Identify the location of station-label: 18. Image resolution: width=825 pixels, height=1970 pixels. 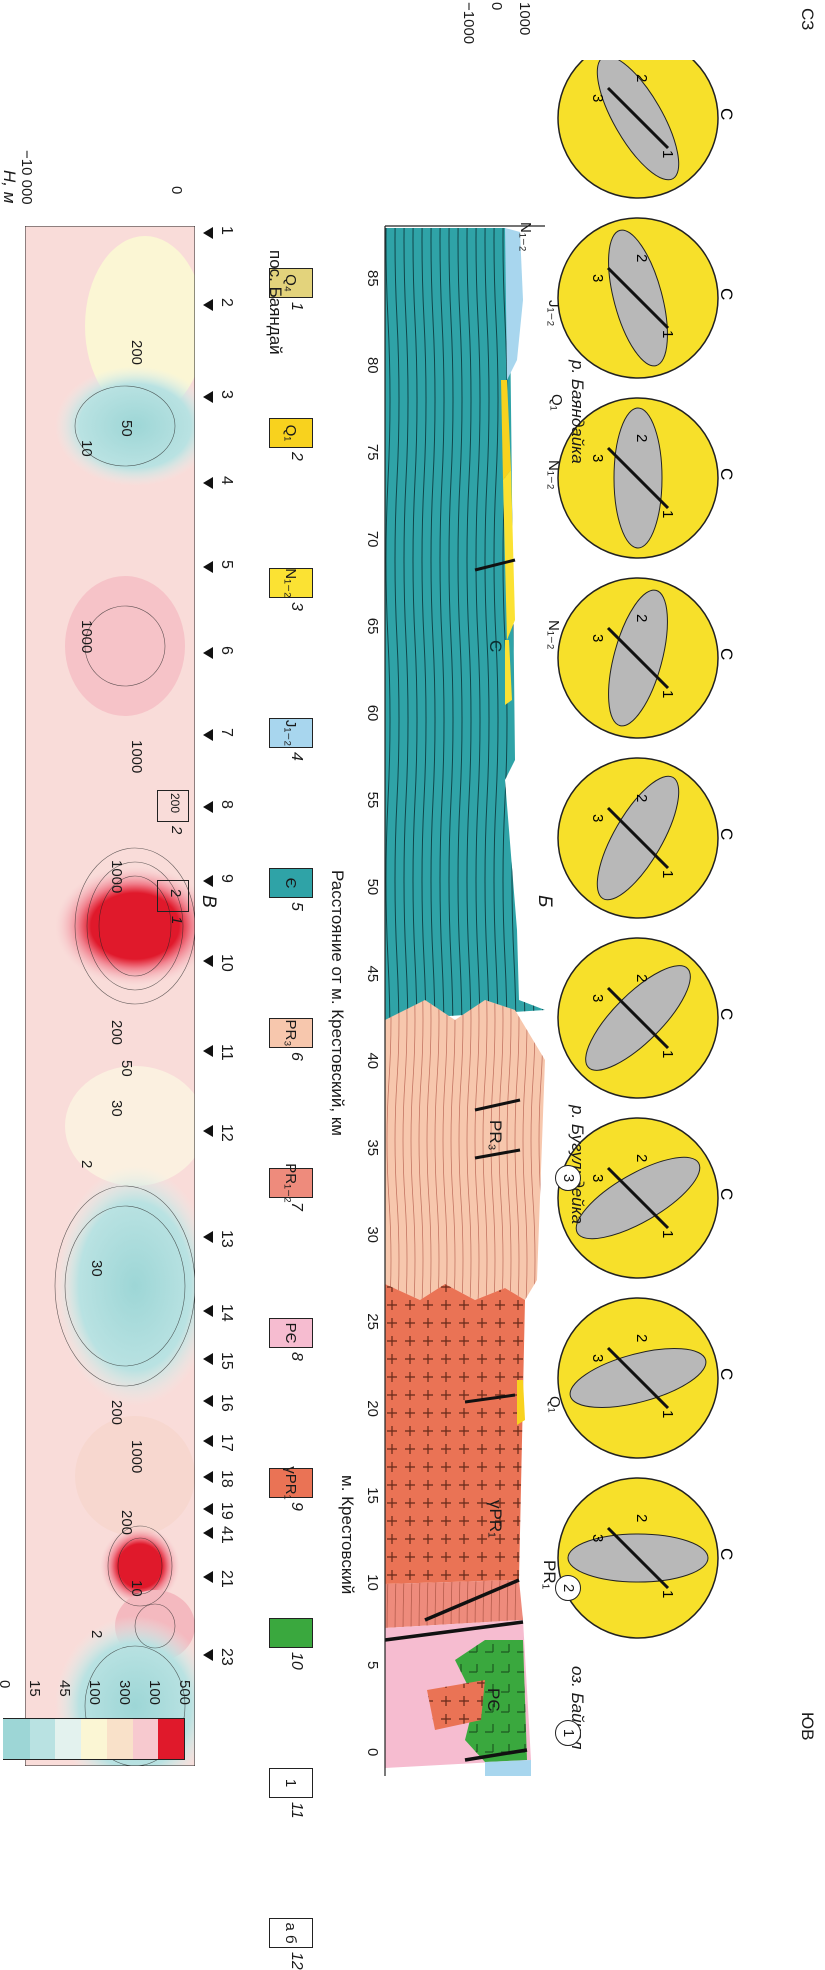
(226, 1479).